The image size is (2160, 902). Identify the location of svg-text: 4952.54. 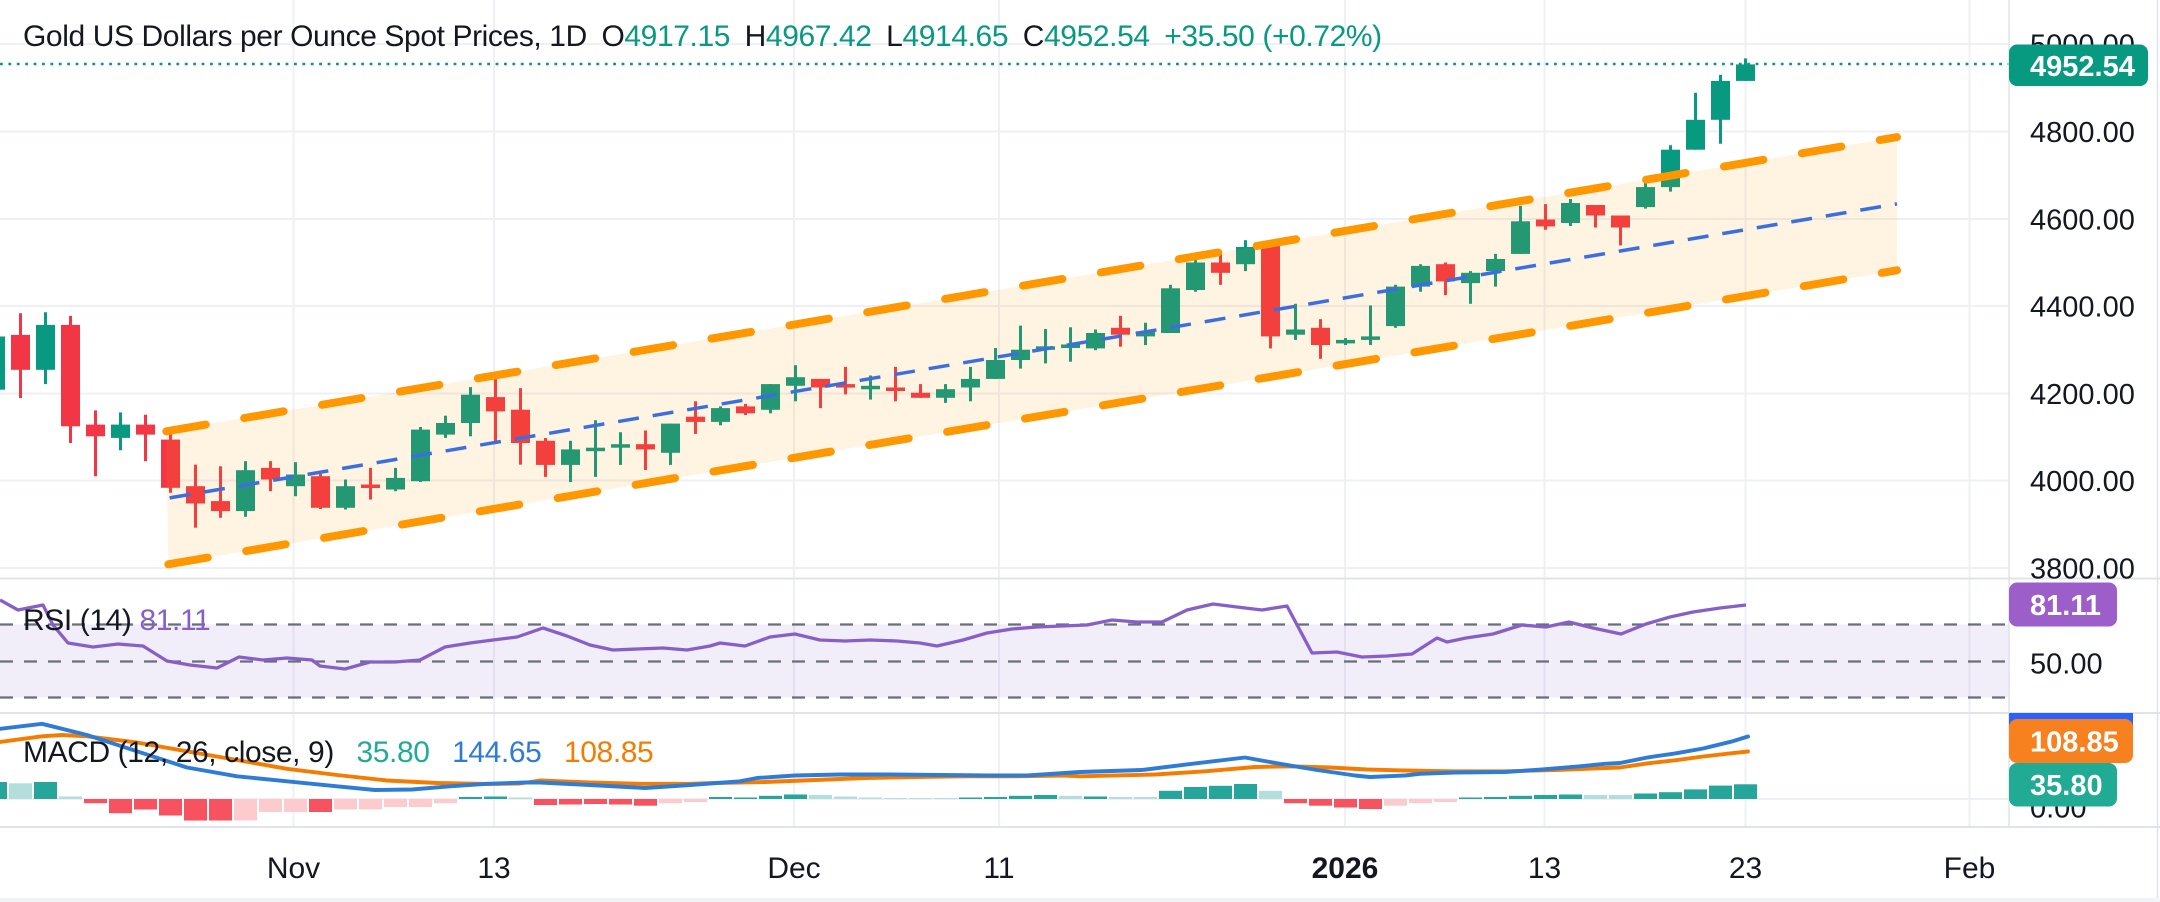
(2082, 67).